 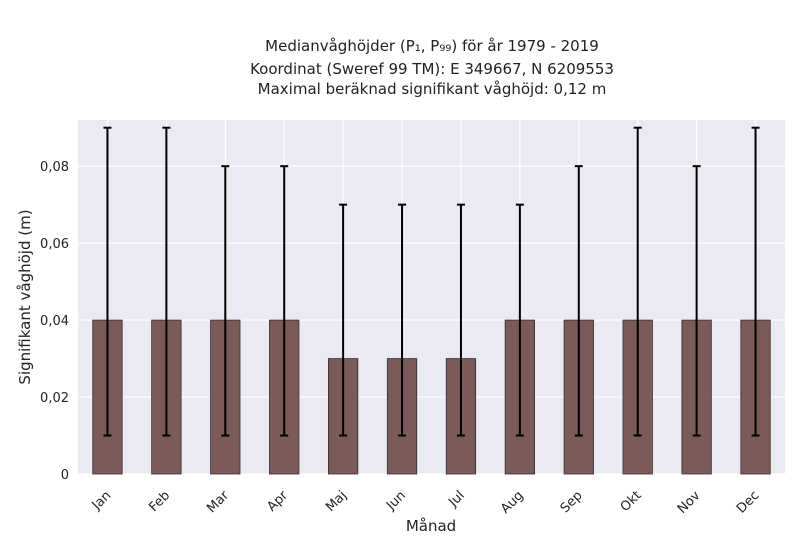 I want to click on y-tick-label: 0, so click(x=65, y=475).